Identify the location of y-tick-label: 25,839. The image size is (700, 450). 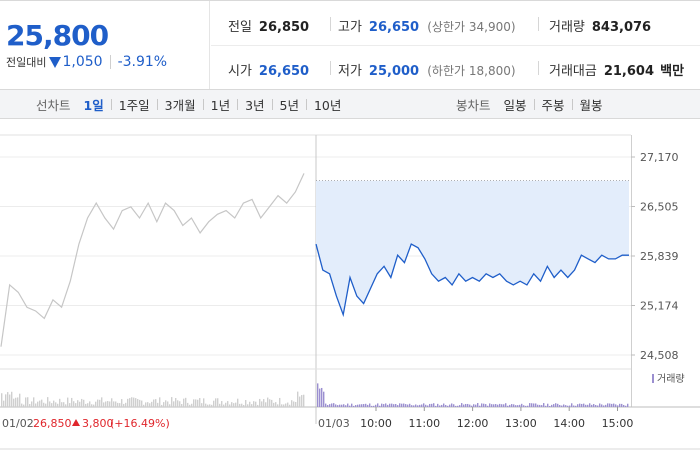
(659, 256).